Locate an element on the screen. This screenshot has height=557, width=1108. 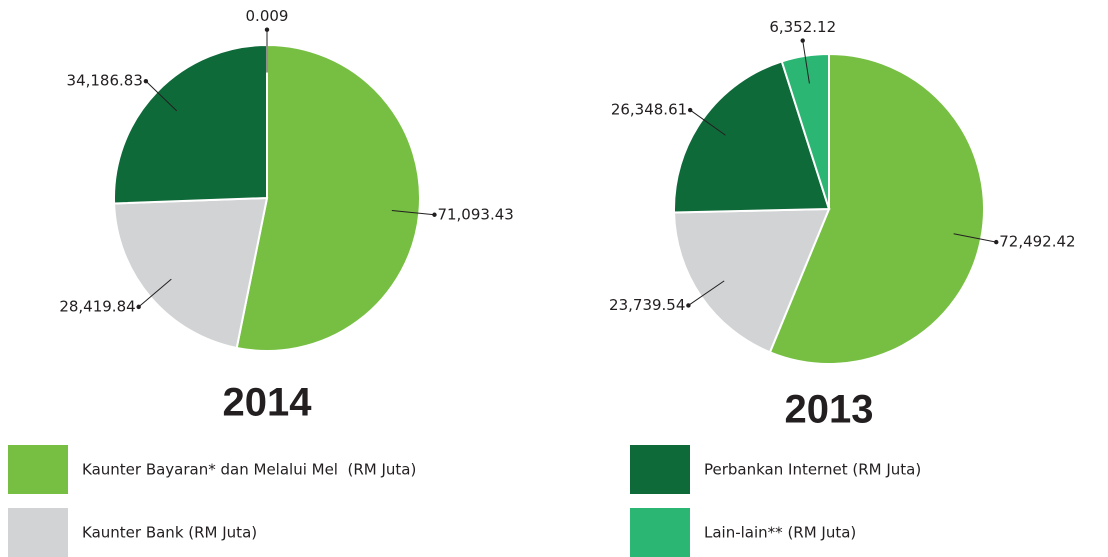
data-label: 28,419.84 is located at coordinates (97, 306).